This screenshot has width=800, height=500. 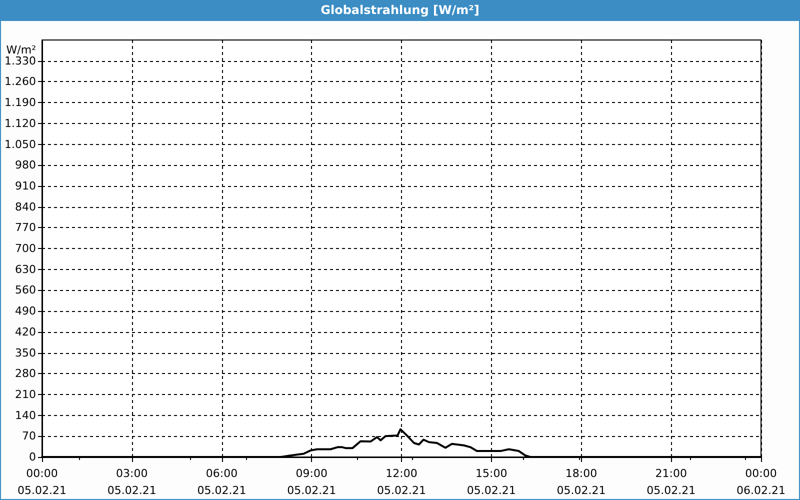 I want to click on y-tick-label: 1.330, so click(x=20, y=61).